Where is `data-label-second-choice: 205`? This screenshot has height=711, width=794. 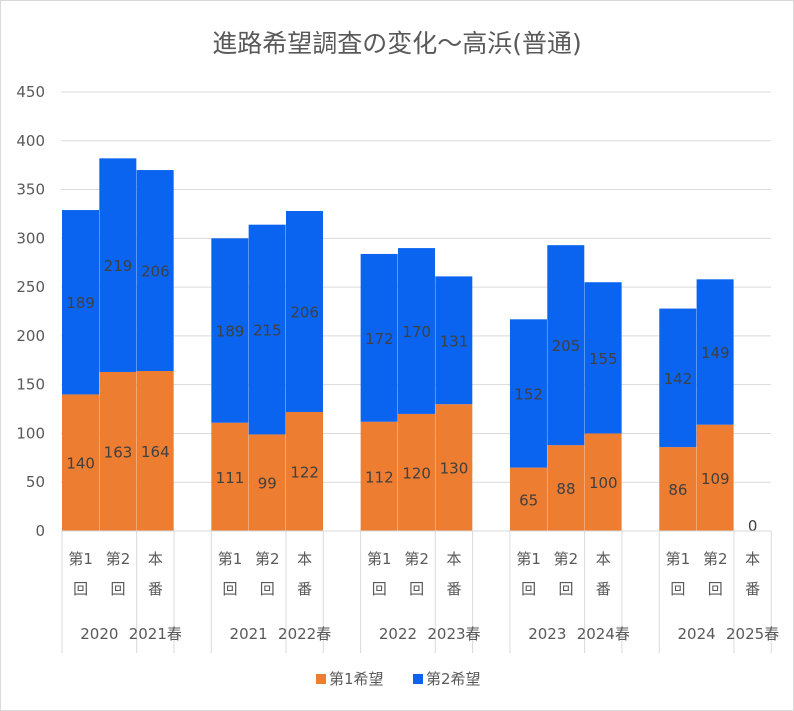 data-label-second-choice: 205 is located at coordinates (566, 346).